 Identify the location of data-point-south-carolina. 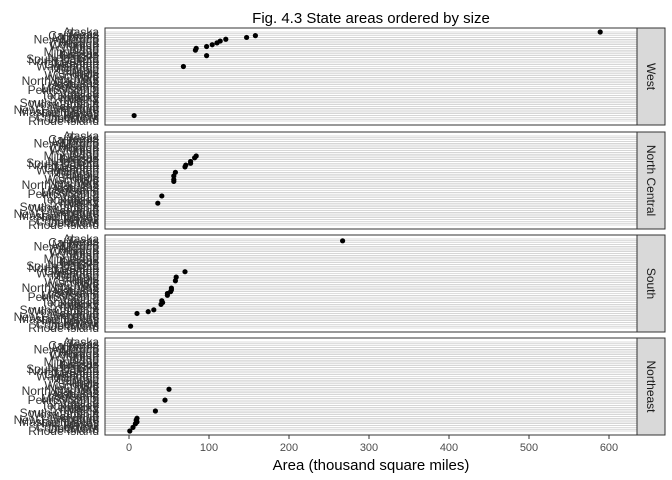
(154, 310).